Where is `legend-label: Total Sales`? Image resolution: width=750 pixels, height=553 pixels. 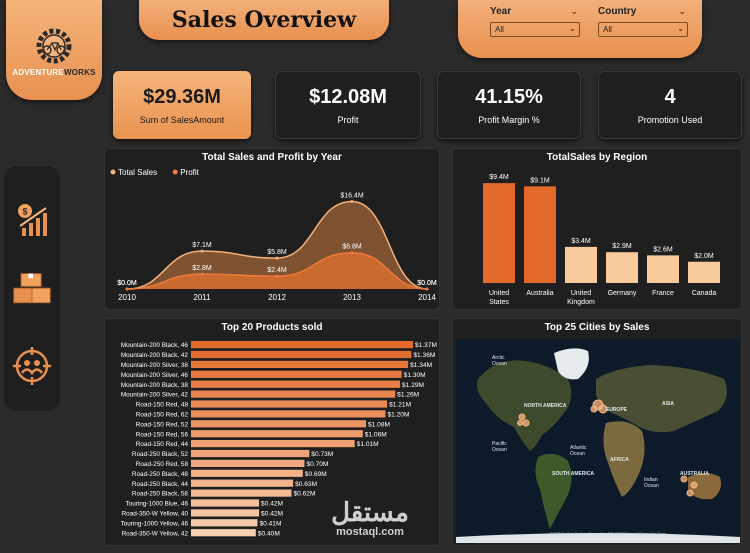 legend-label: Total Sales is located at coordinates (137, 172).